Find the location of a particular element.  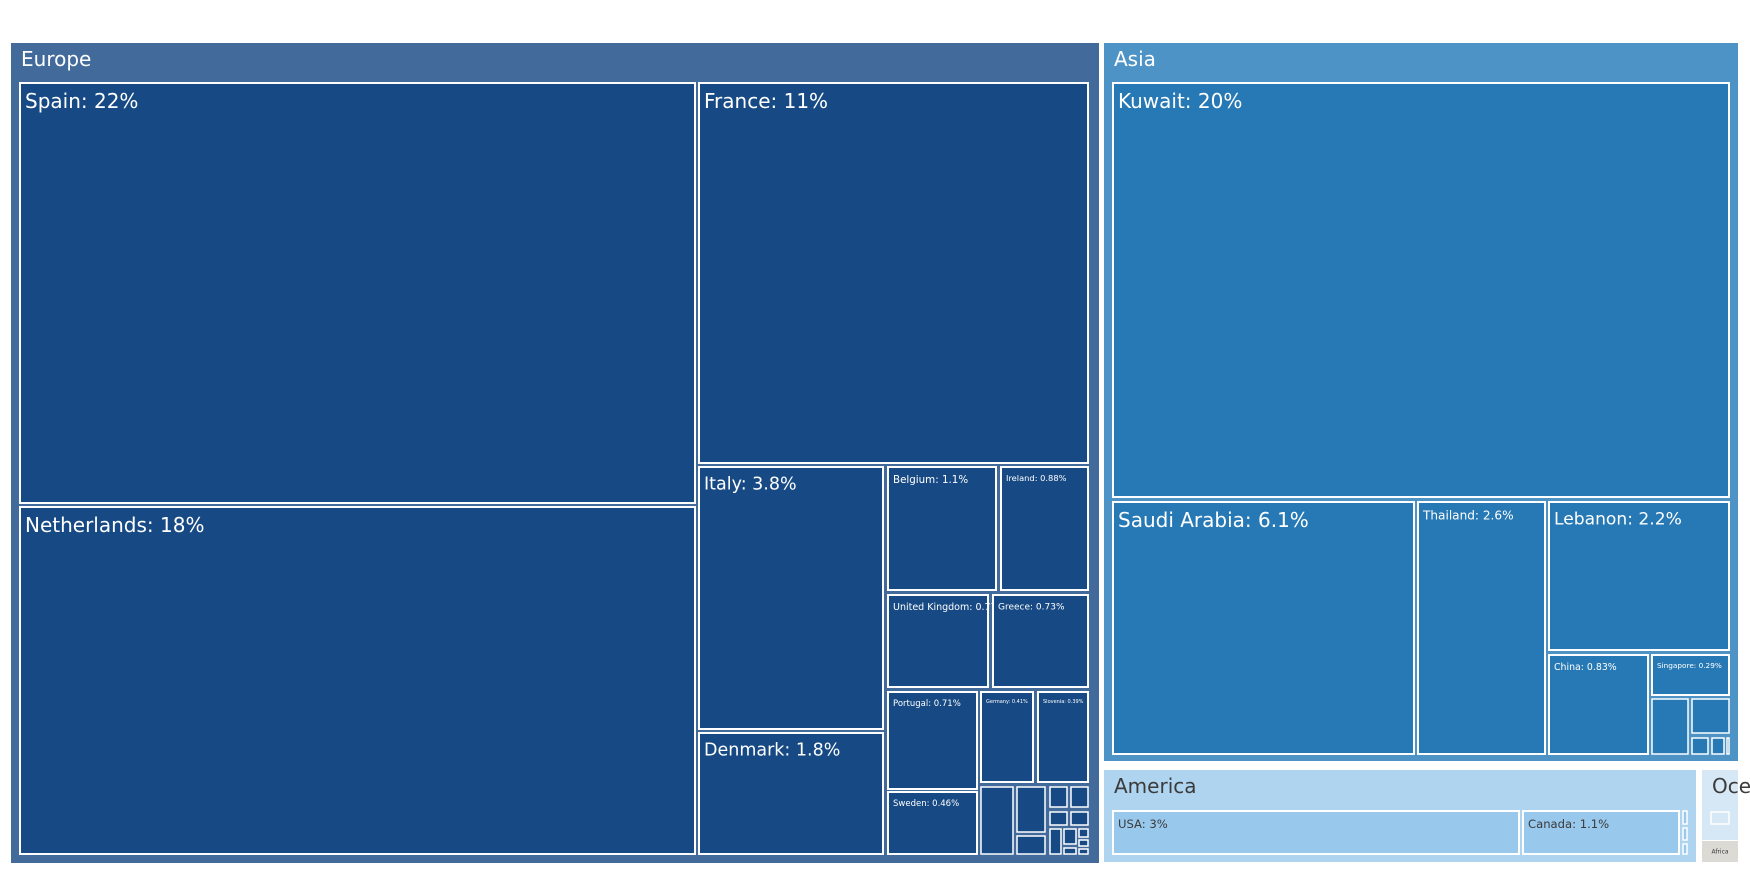

tile-ireland is located at coordinates (1044, 528).